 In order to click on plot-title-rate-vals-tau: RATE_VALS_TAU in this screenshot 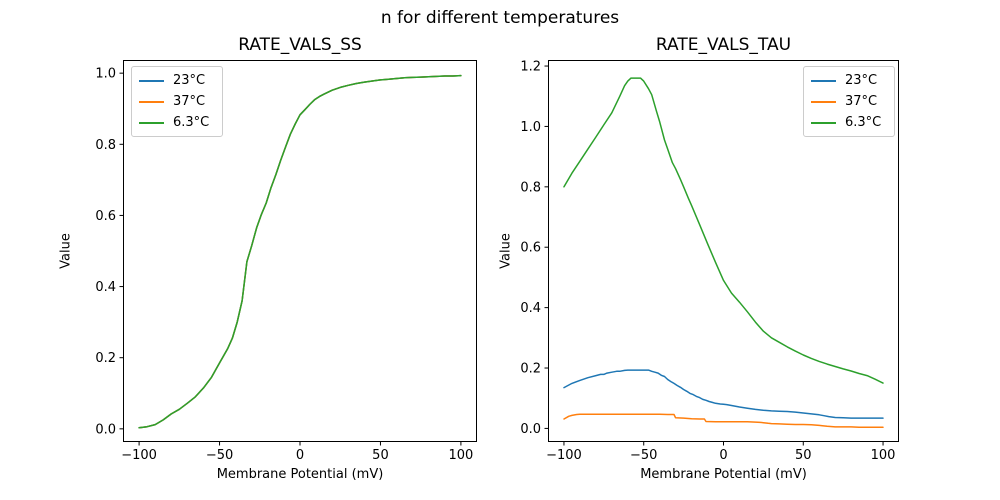, I will do `click(723, 45)`.